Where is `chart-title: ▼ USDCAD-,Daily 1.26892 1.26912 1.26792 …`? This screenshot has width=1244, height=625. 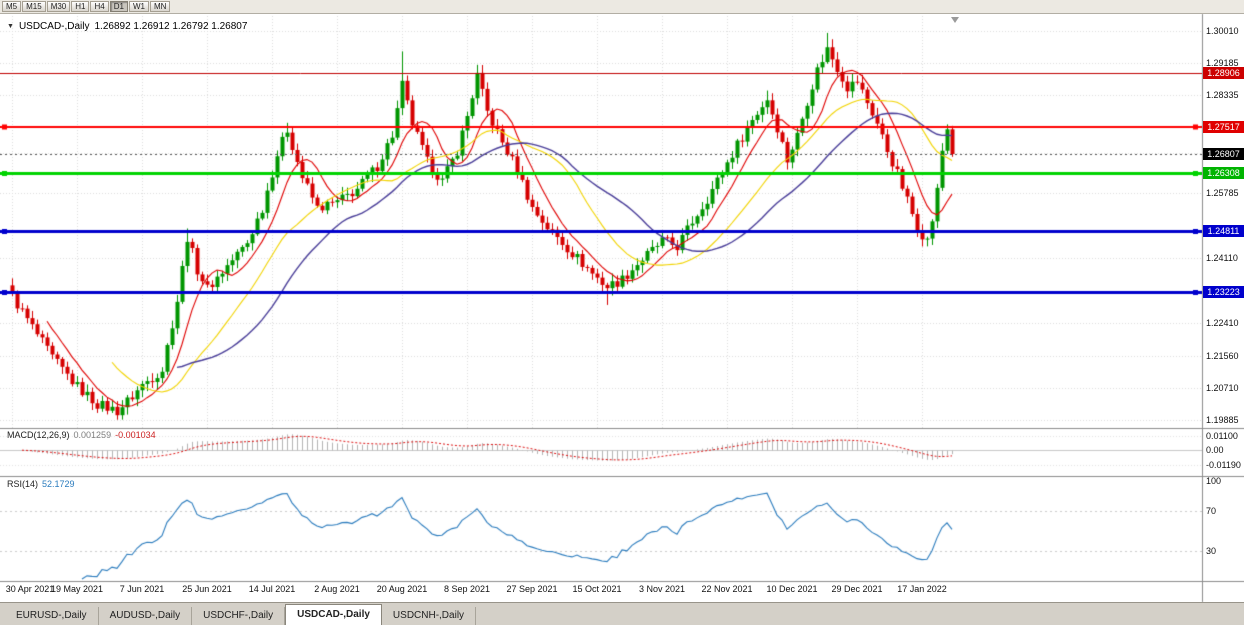 chart-title: ▼ USDCAD-,Daily 1.26892 1.26912 1.26792 … is located at coordinates (127, 26).